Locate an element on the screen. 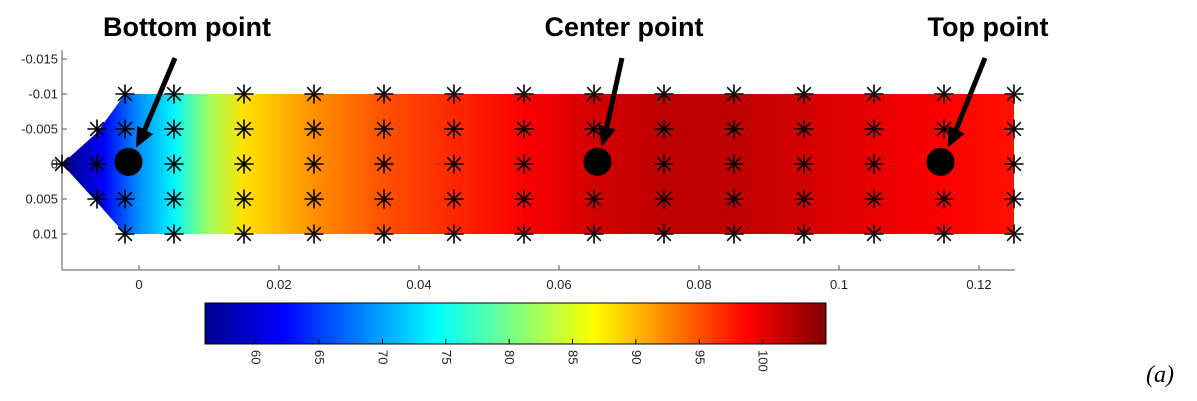 This screenshot has width=1197, height=401. y-tick-label: -0.005 is located at coordinates (39, 129).